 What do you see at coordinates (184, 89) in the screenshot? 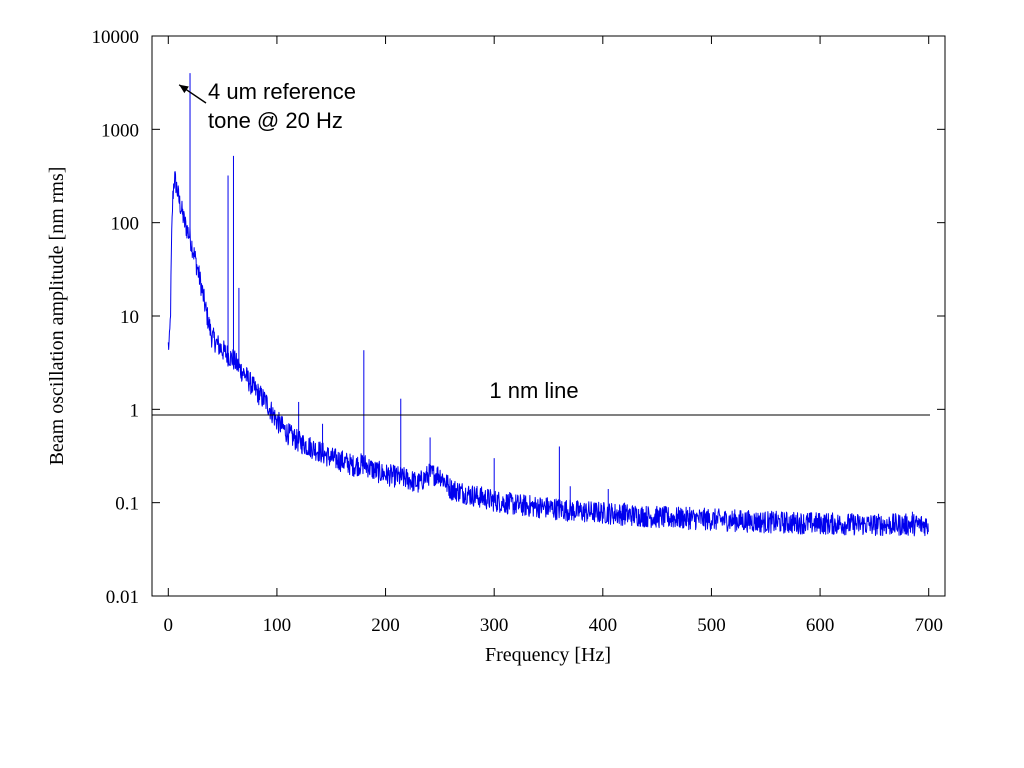
I see `annotation-arrowhead` at bounding box center [184, 89].